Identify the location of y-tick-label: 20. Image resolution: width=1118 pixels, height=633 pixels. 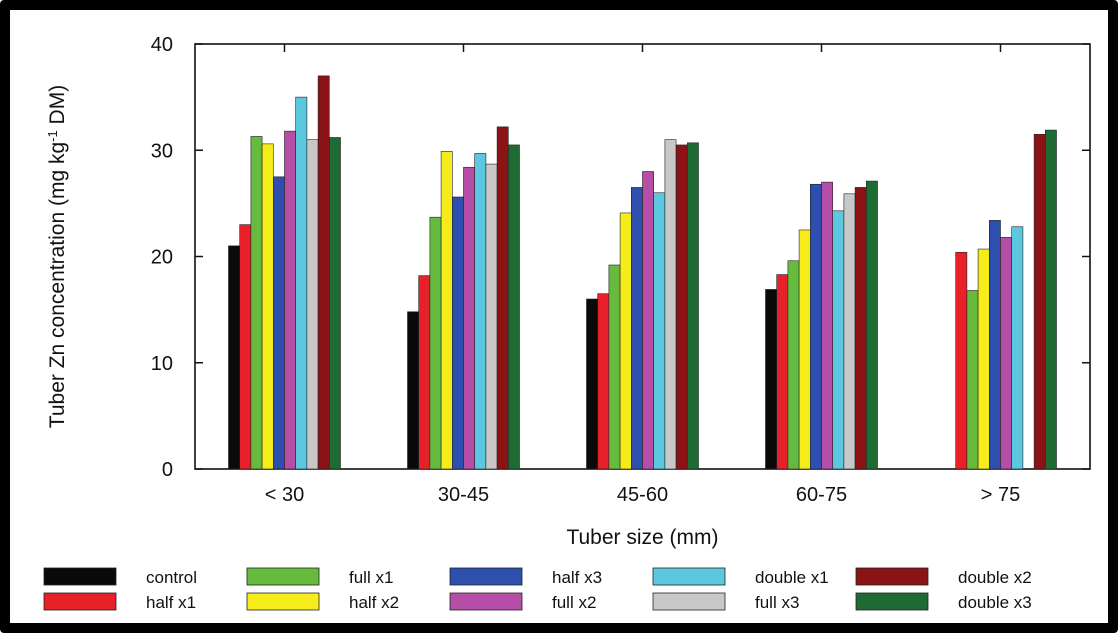
(162, 258).